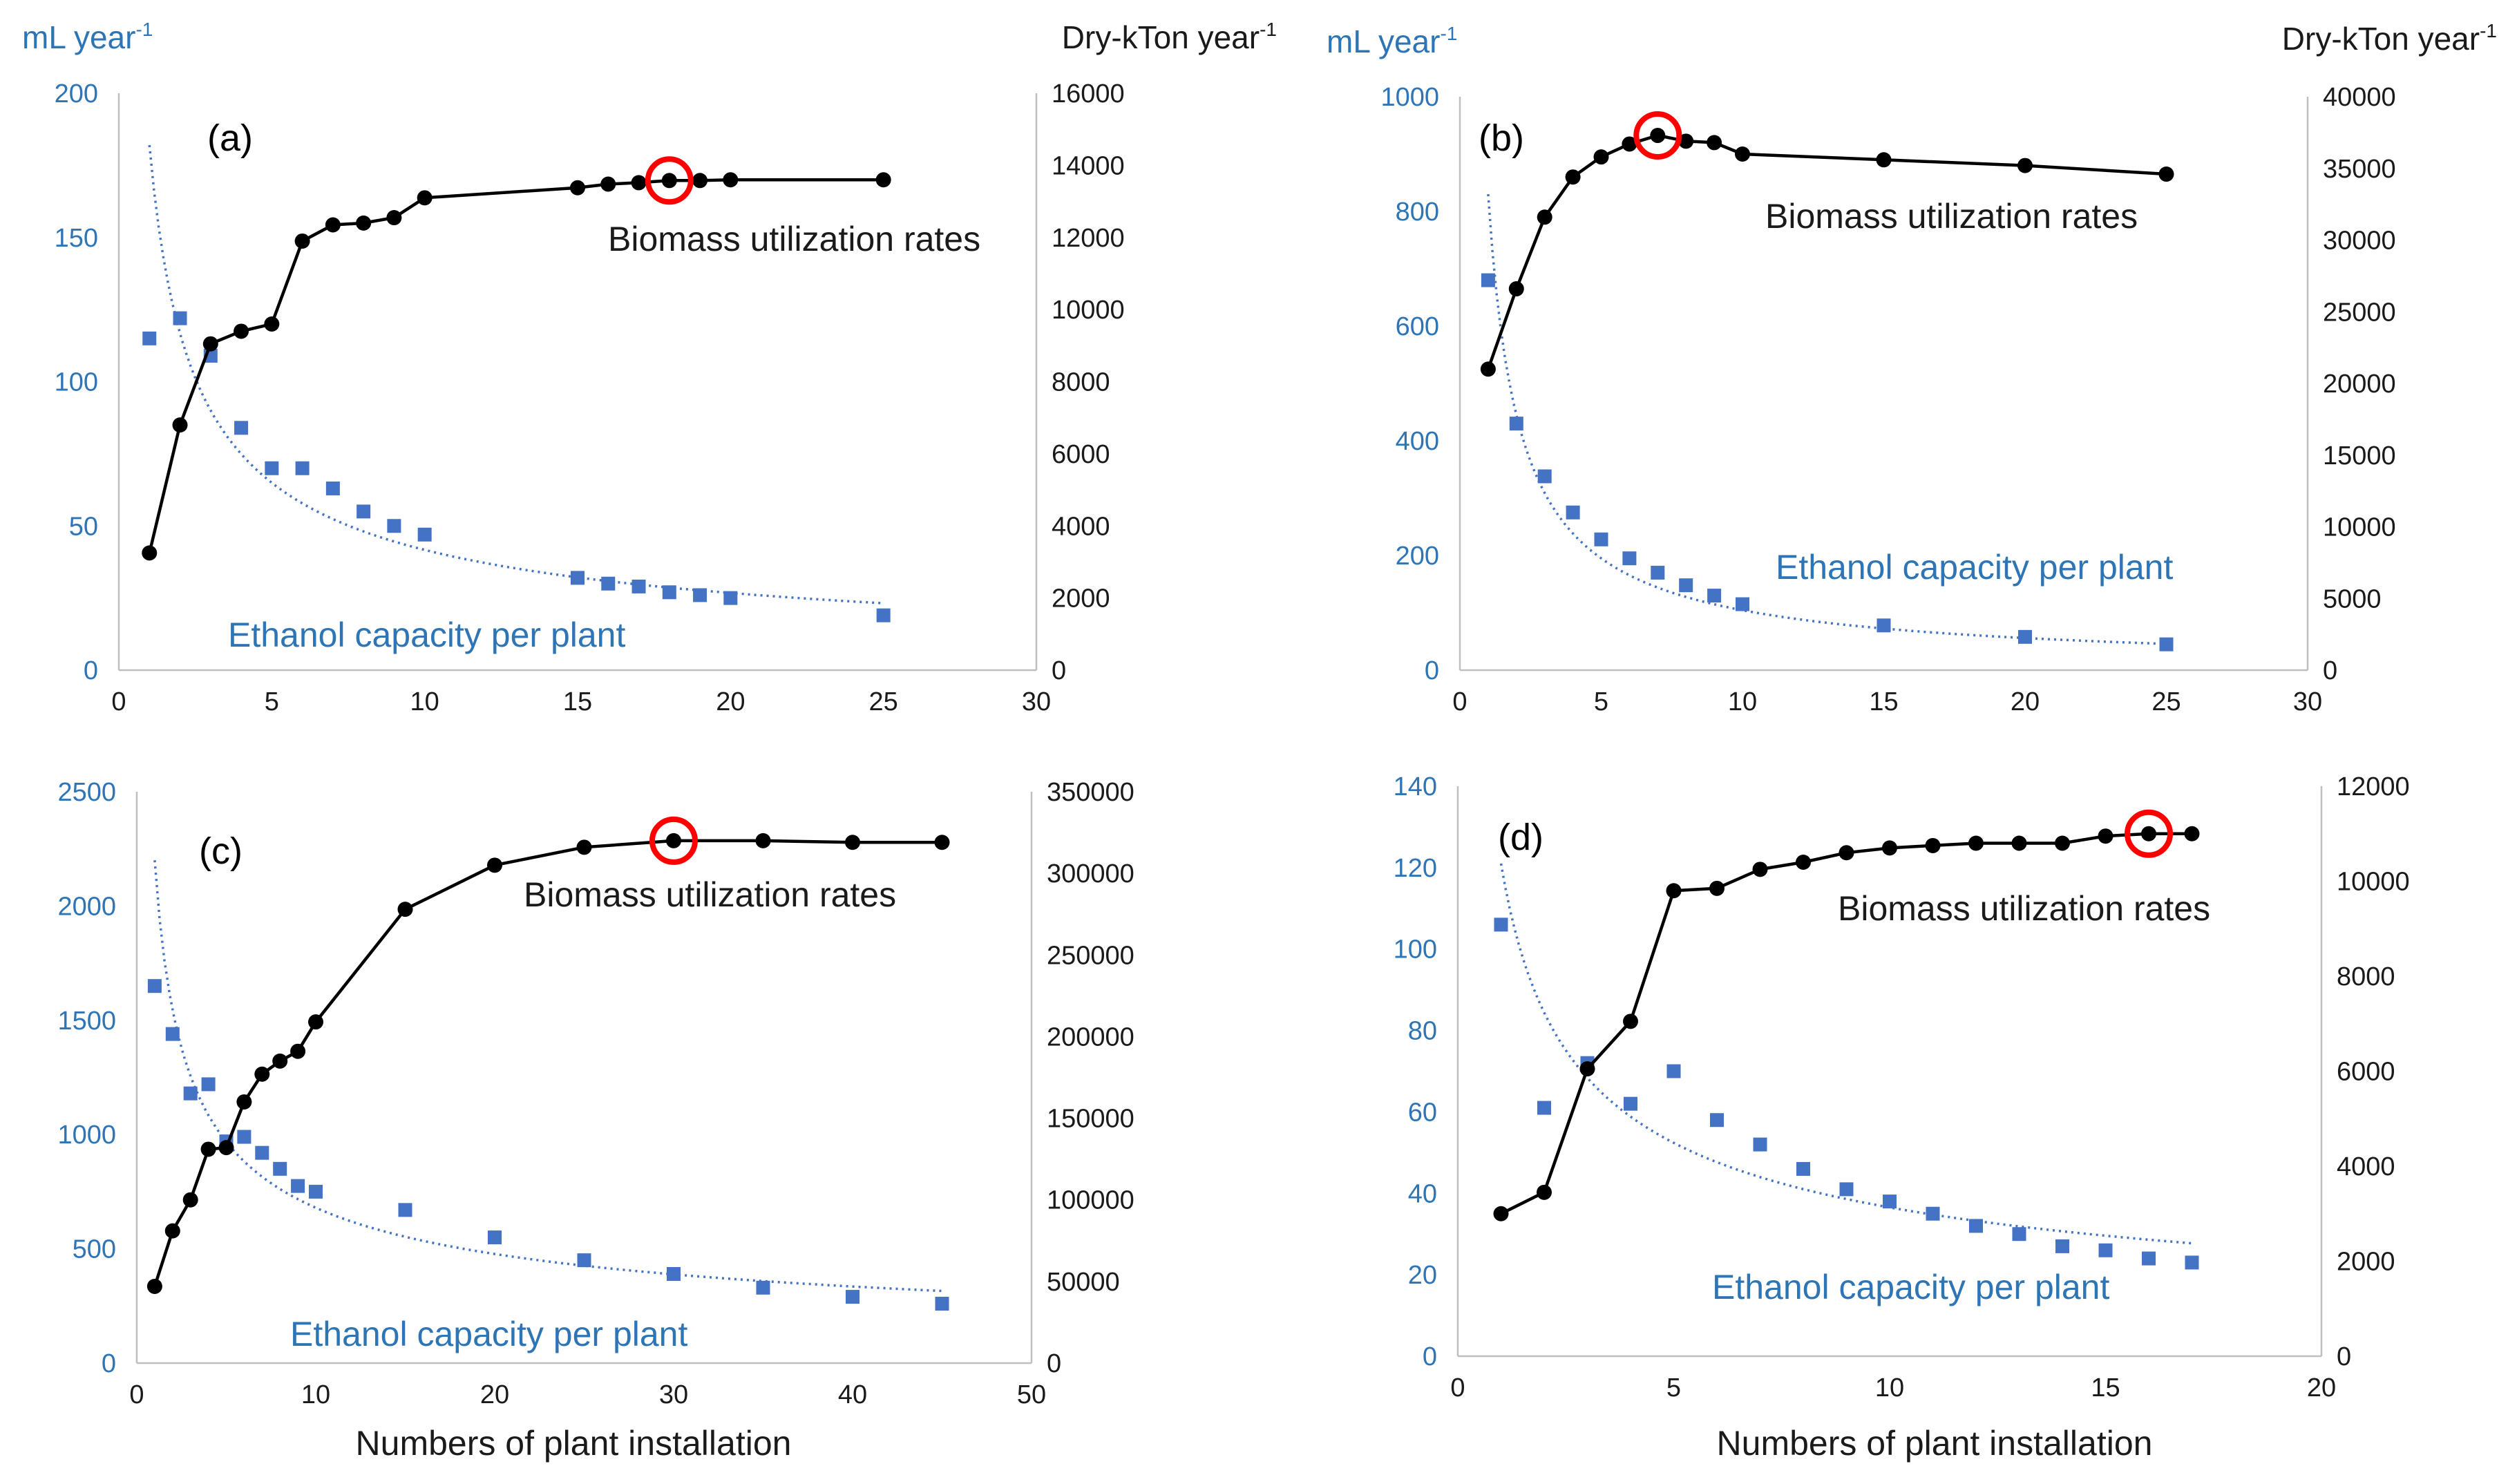 This screenshot has height=1484, width=2508. I want to click on panel-d-x-tick: 15, so click(2105, 1387).